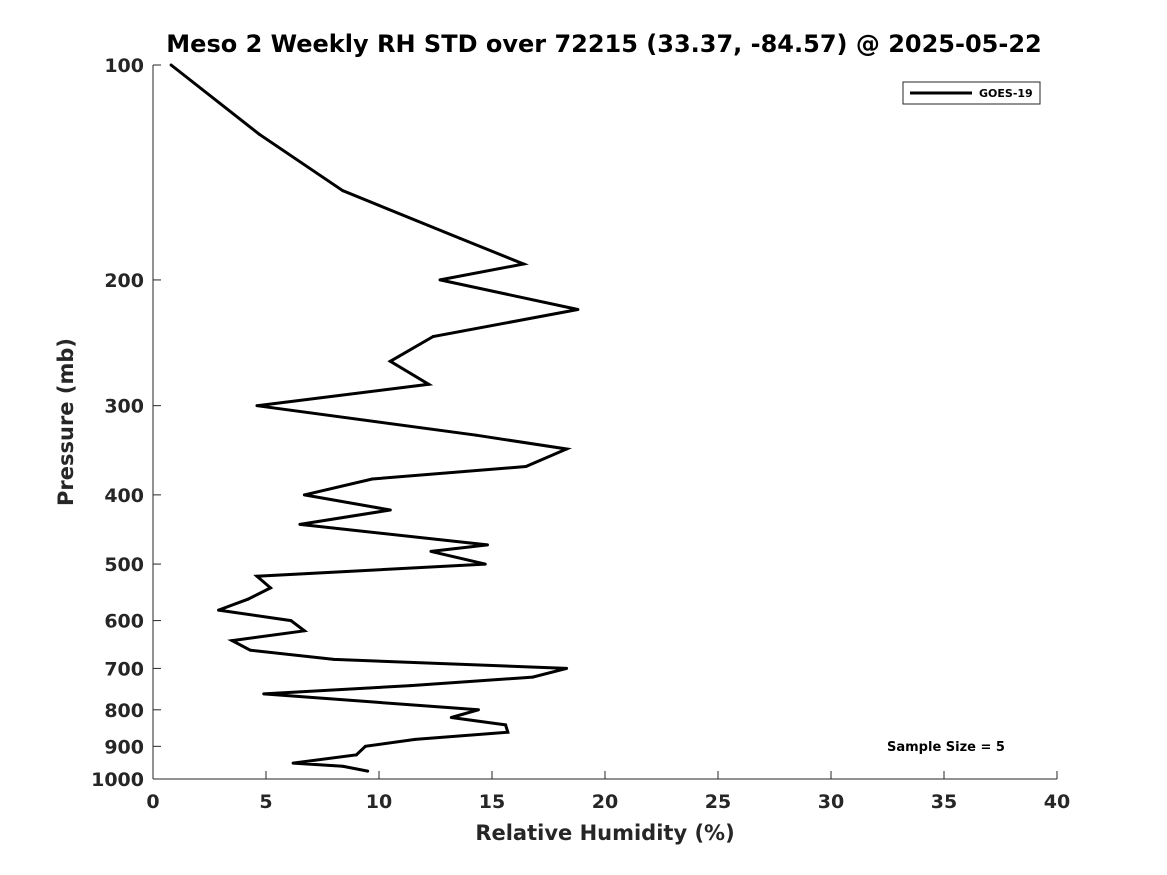  I want to click on x-axis-ticks: 0 5 10 15 20 25 30 35 40, so click(608, 792).